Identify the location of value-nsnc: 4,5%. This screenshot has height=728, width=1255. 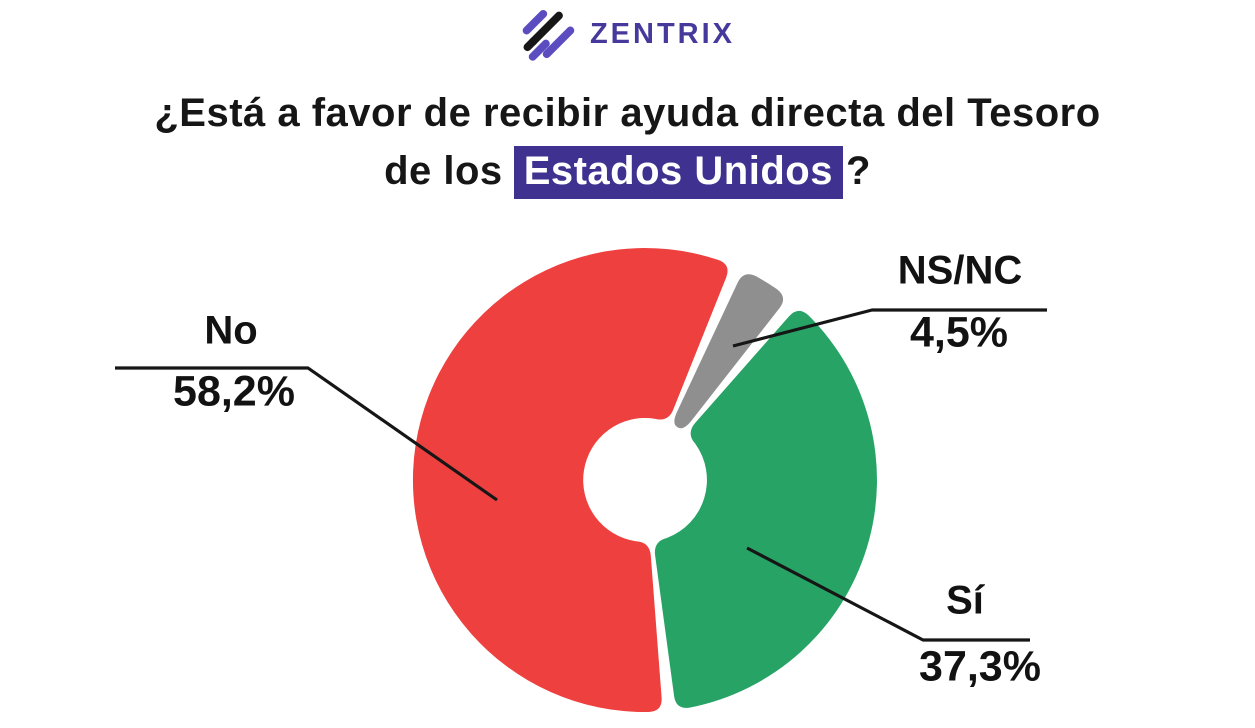
(959, 332).